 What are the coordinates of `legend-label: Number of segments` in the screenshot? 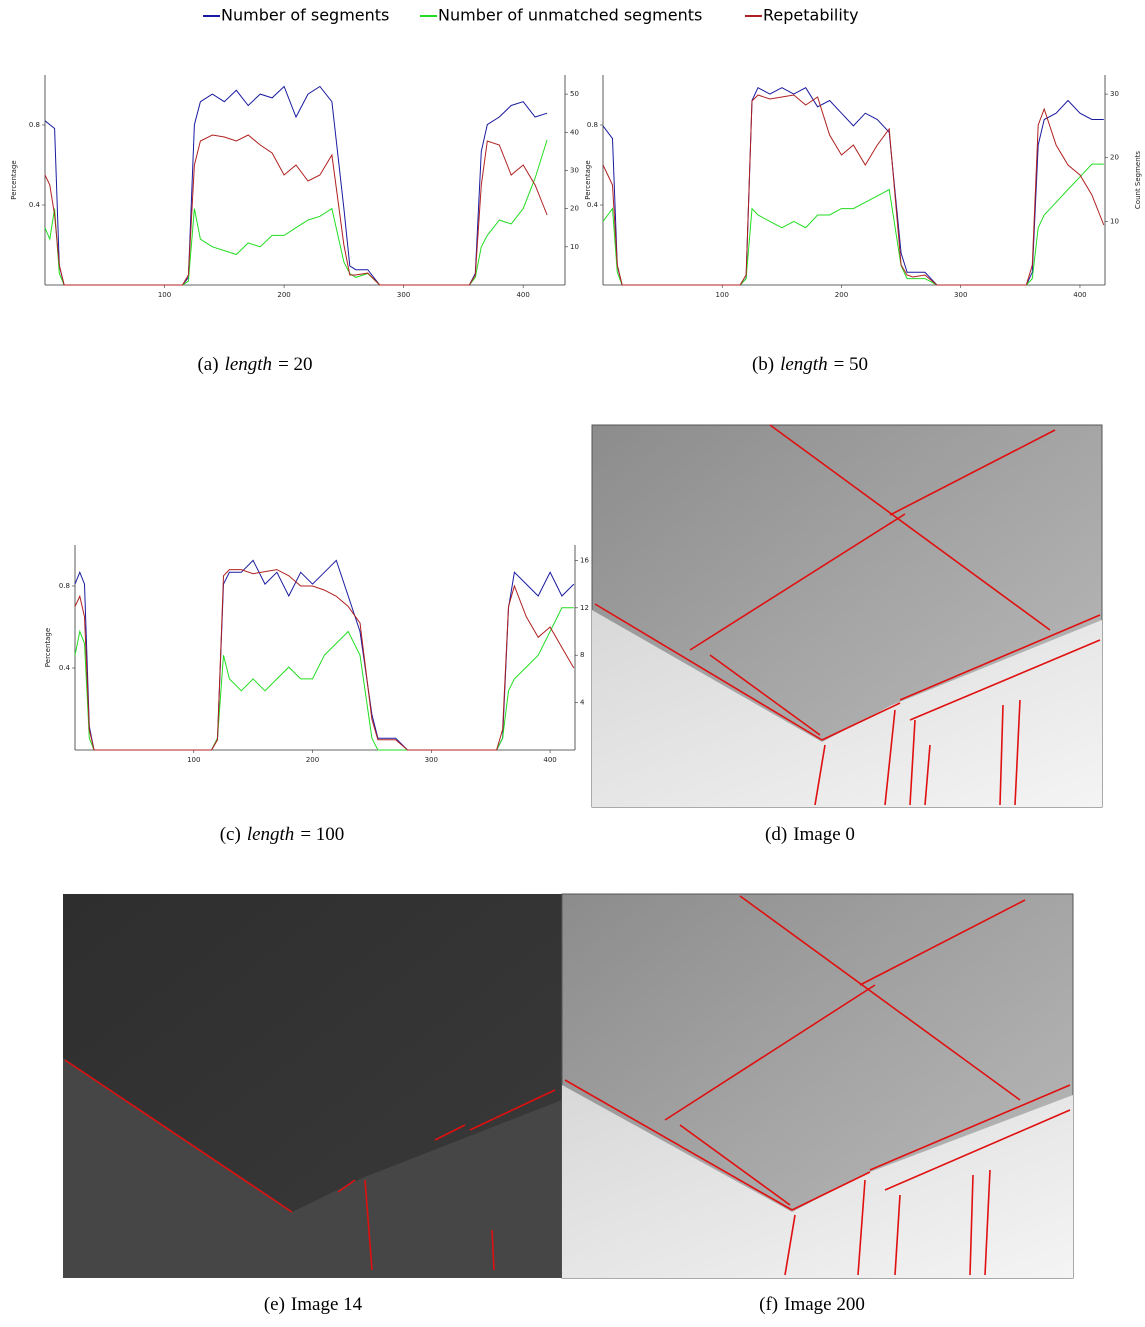 It's located at (305, 15).